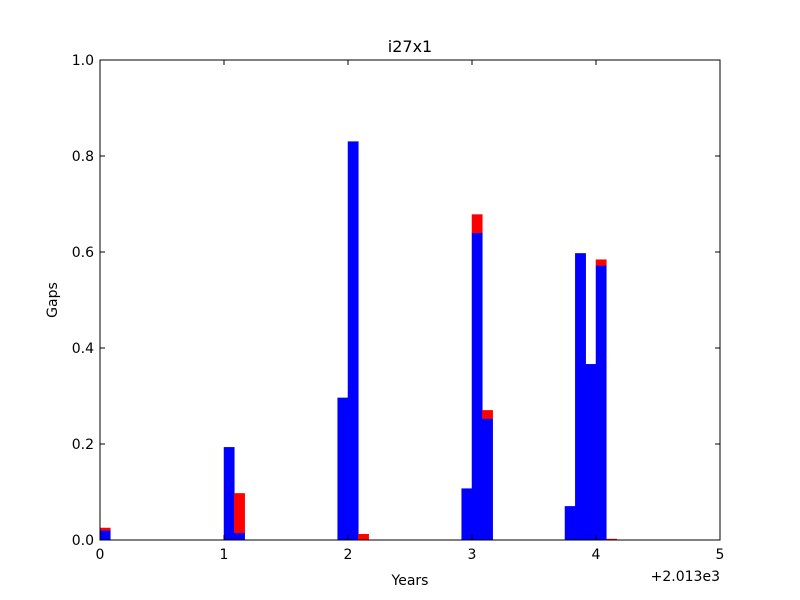  What do you see at coordinates (83, 541) in the screenshot?
I see `y-tick-label-0: 0.0` at bounding box center [83, 541].